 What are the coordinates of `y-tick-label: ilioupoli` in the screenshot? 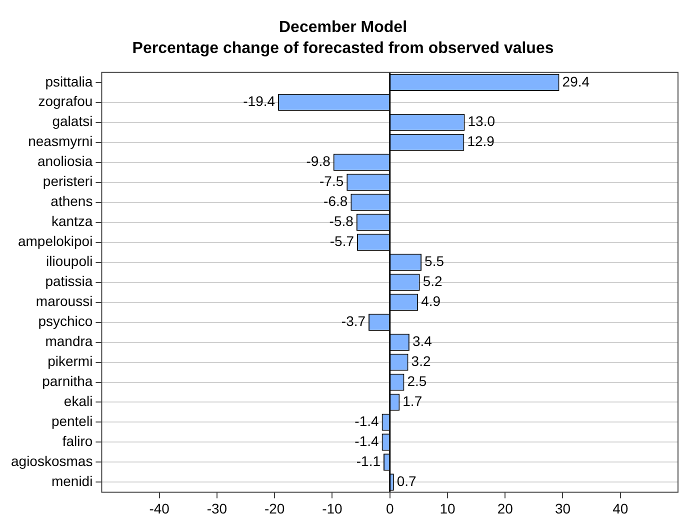 It's located at (69, 261).